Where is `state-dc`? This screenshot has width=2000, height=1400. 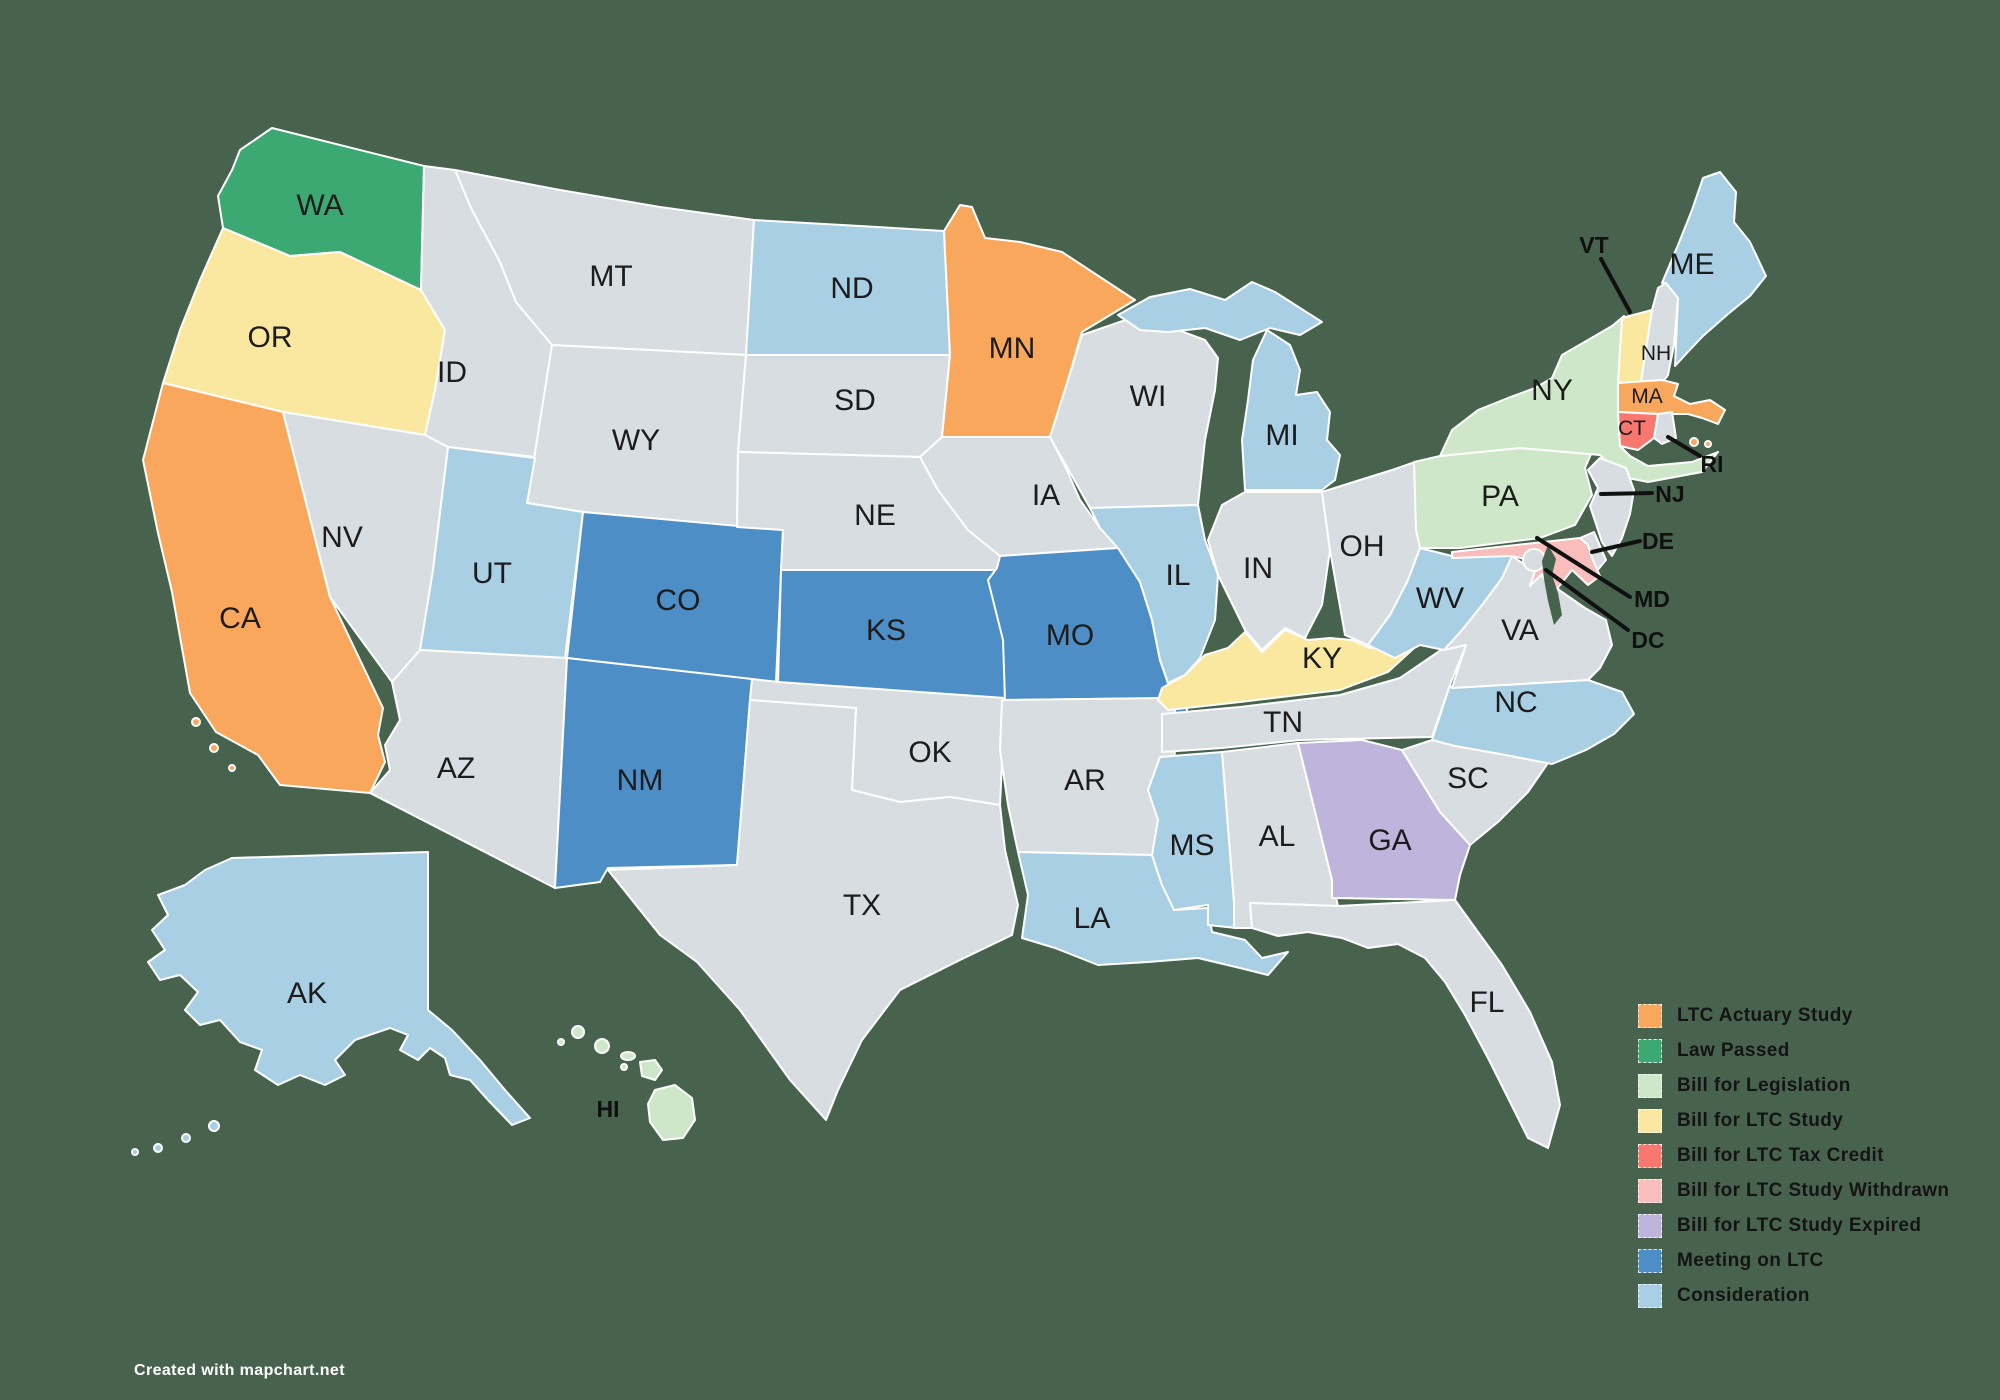
state-dc is located at coordinates (1534, 560).